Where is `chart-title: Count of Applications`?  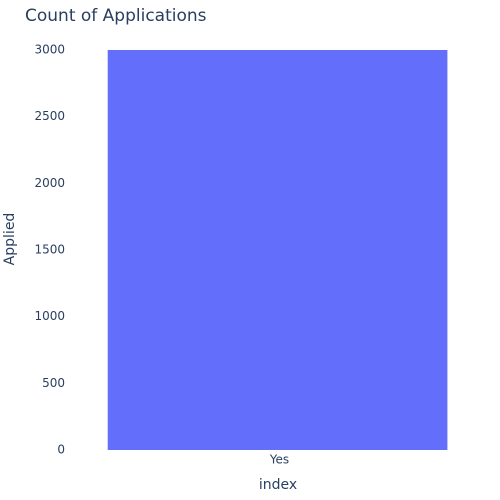
chart-title: Count of Applications is located at coordinates (116, 16).